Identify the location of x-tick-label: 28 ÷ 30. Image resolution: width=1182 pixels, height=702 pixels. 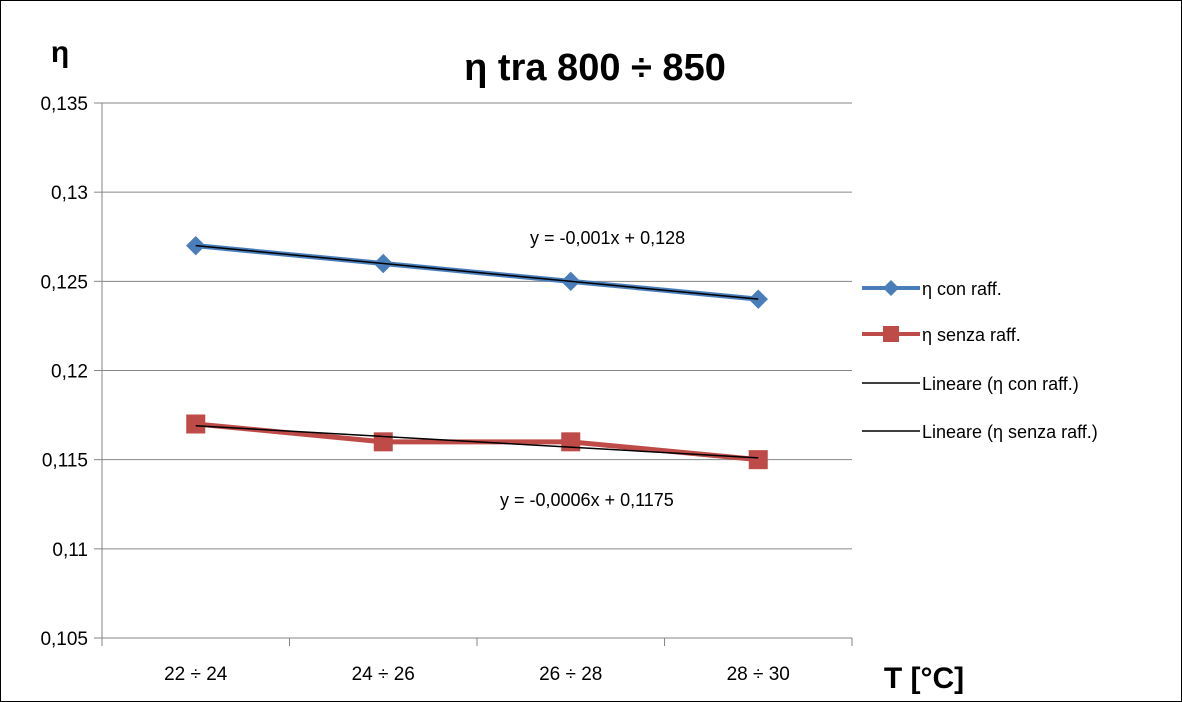
(758, 674).